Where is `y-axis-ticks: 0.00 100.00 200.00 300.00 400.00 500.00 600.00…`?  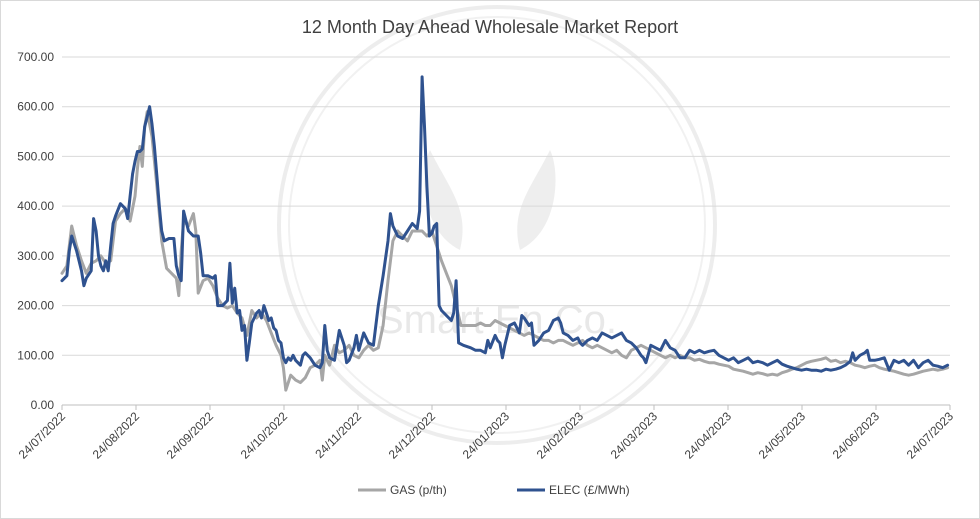
y-axis-ticks: 0.00 100.00 200.00 300.00 400.00 500.00 600.00… is located at coordinates (35, 231).